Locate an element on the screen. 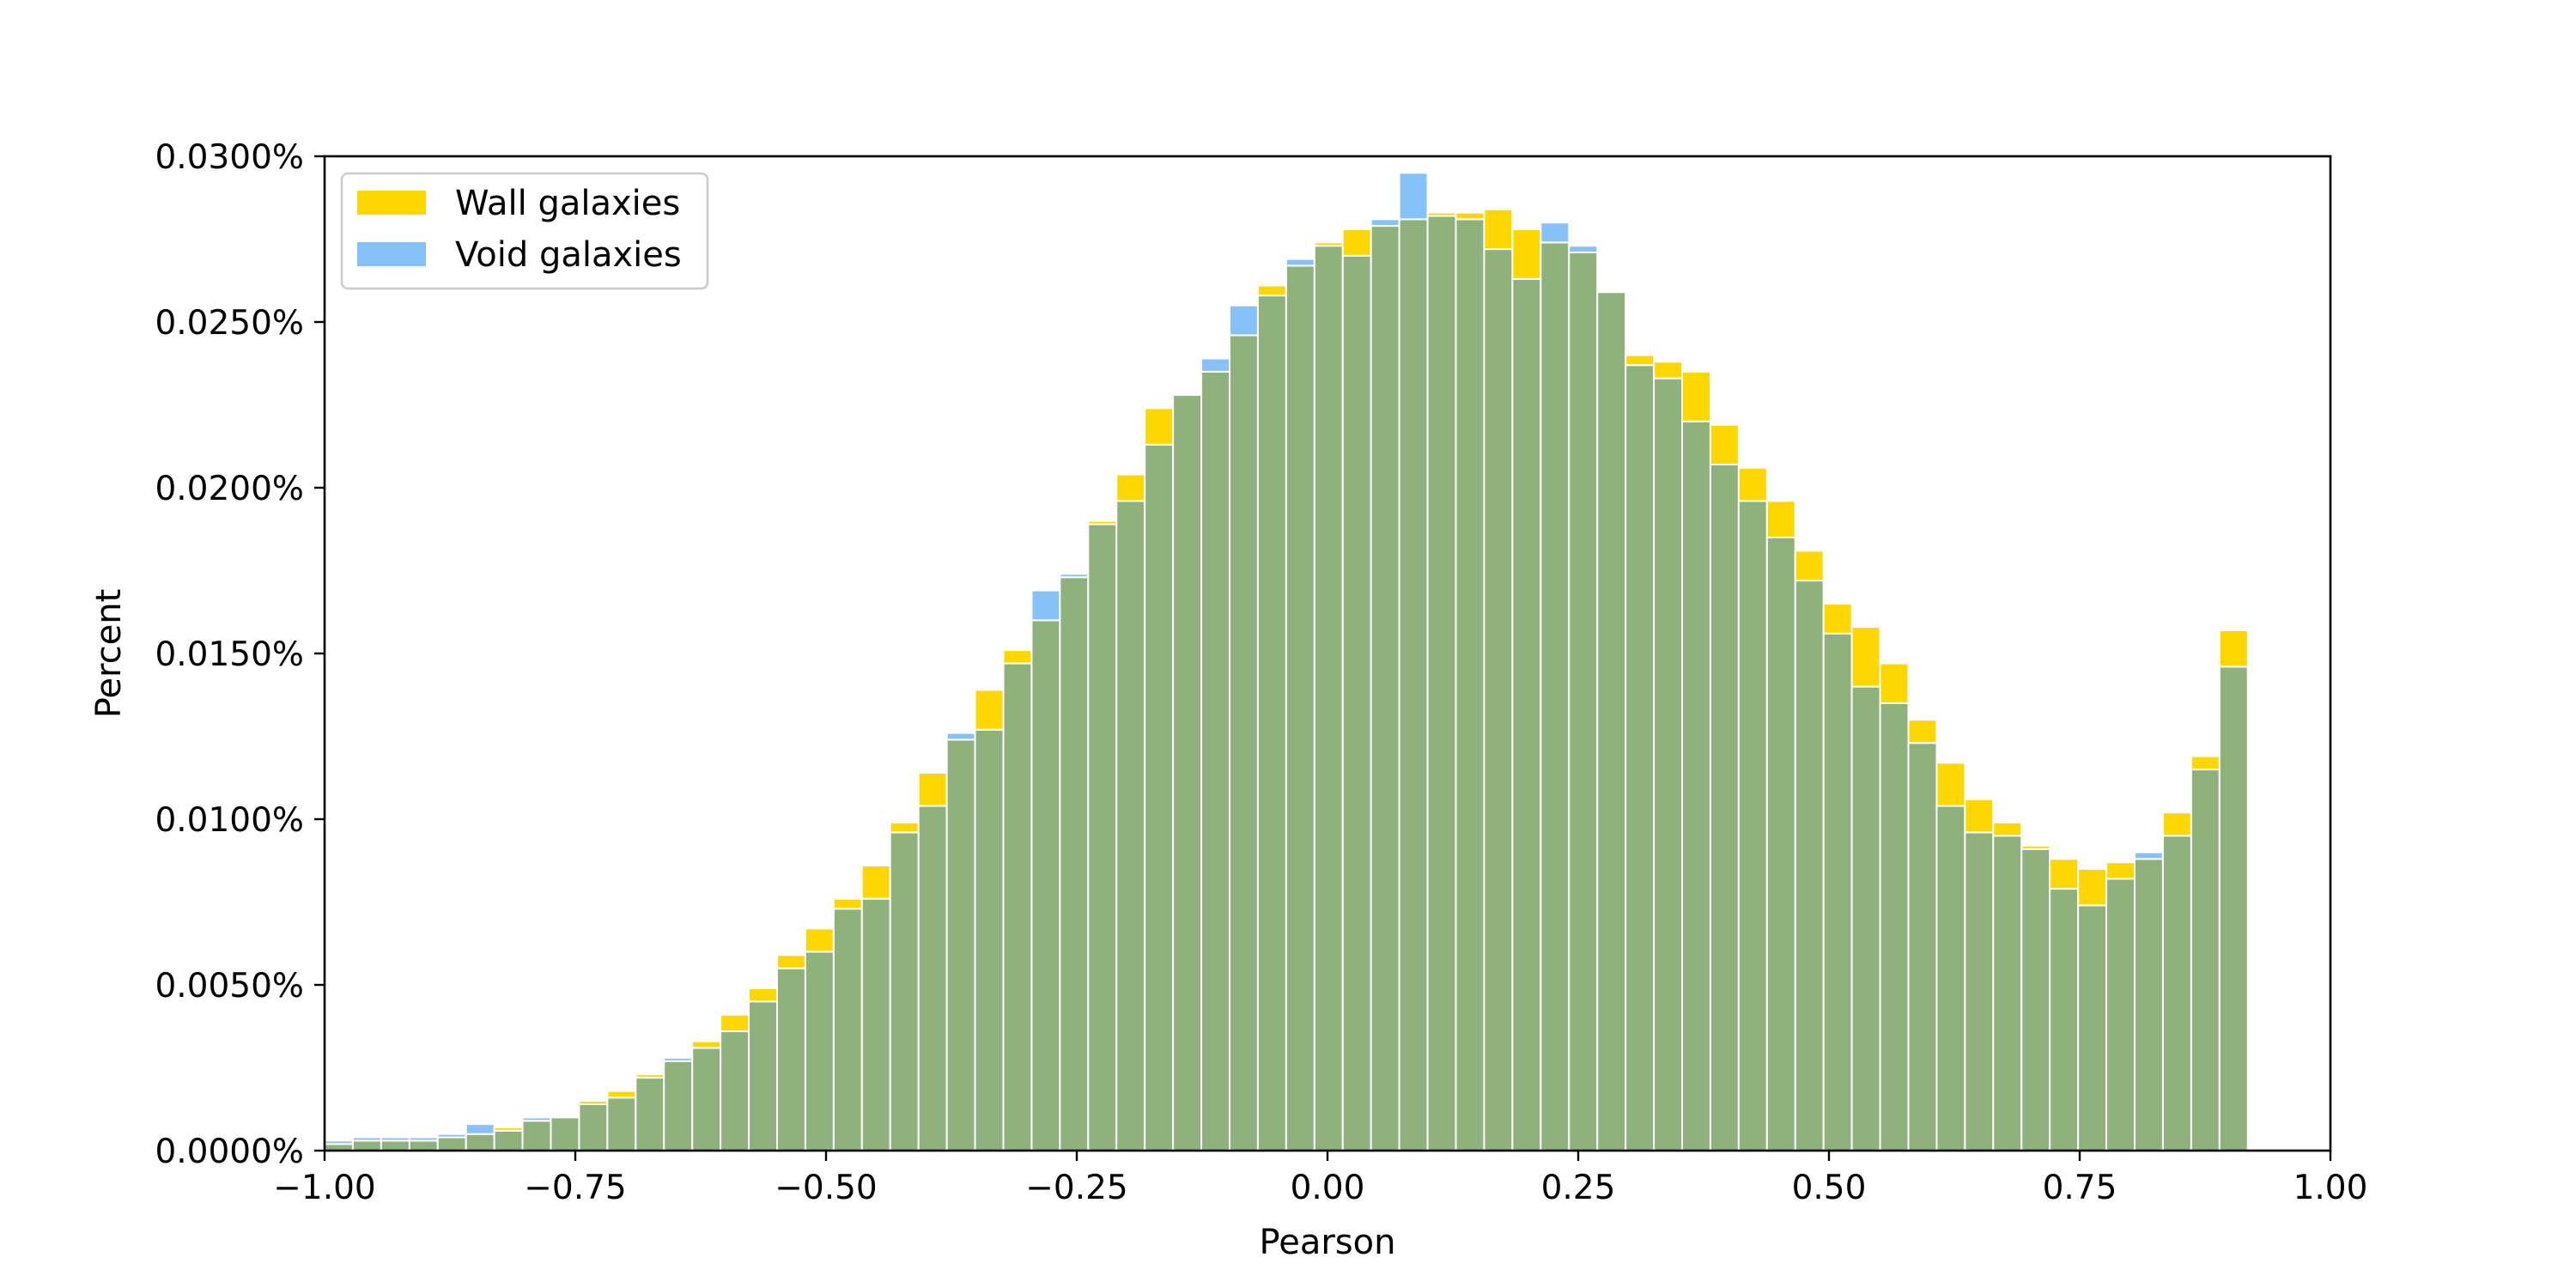 This screenshot has width=2576, height=1288. x-axis-ticks: −1.00 −0.75 −0.50 −0.25 0.00 0.25 0.50 0.75 1.00 is located at coordinates (1320, 1179).